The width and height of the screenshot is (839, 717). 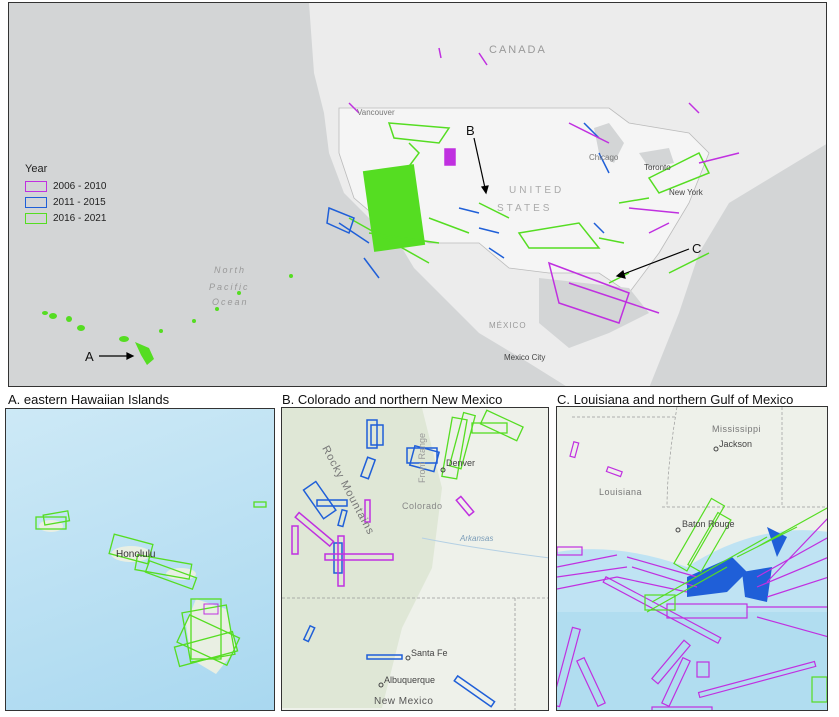 What do you see at coordinates (476, 538) in the screenshot?
I see `label-arkansas: Arkansas` at bounding box center [476, 538].